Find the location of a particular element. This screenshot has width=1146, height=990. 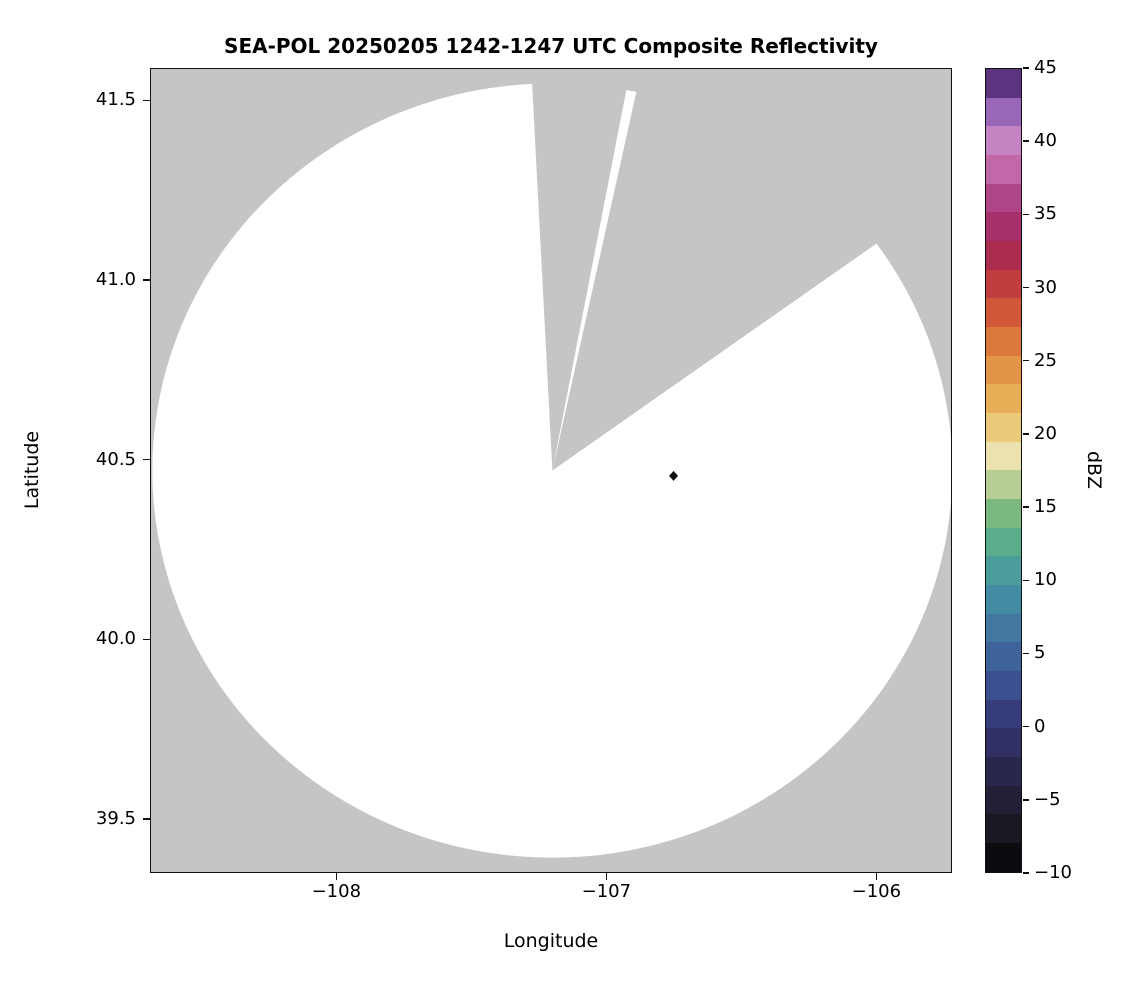

colorbar-tick-label: 40 is located at coordinates (1045, 141).